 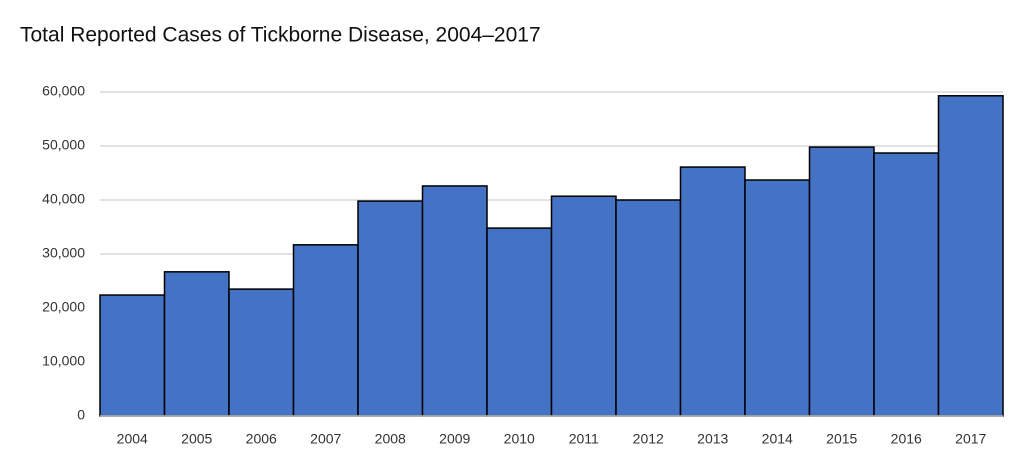 I want to click on x-tick-label: 2016, so click(x=906, y=439).